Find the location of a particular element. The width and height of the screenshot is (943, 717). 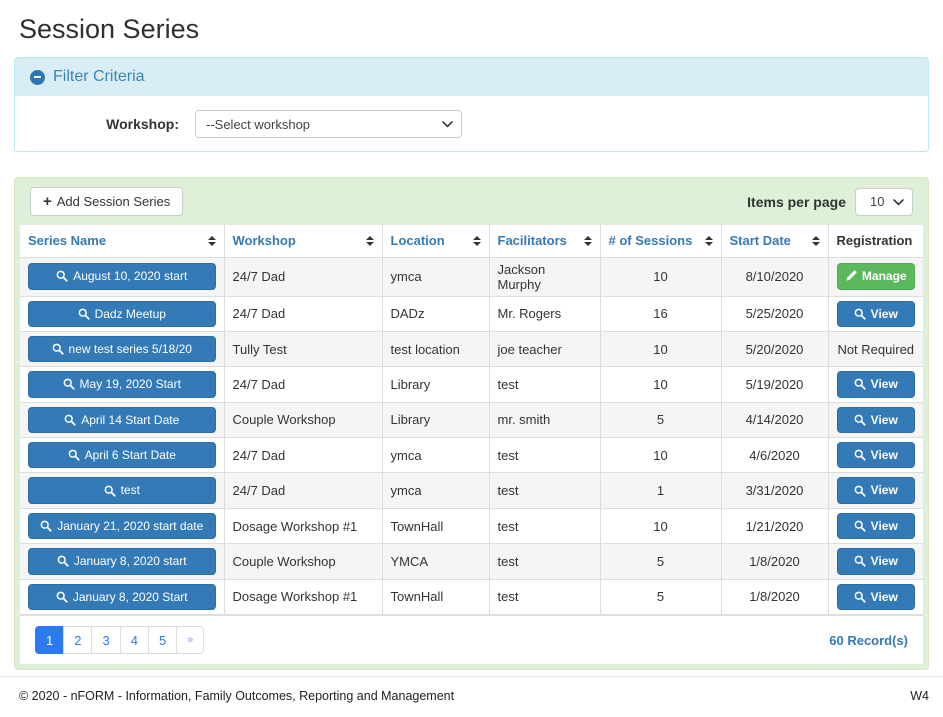

filter-panel-title: Filter Criteria is located at coordinates (99, 76).